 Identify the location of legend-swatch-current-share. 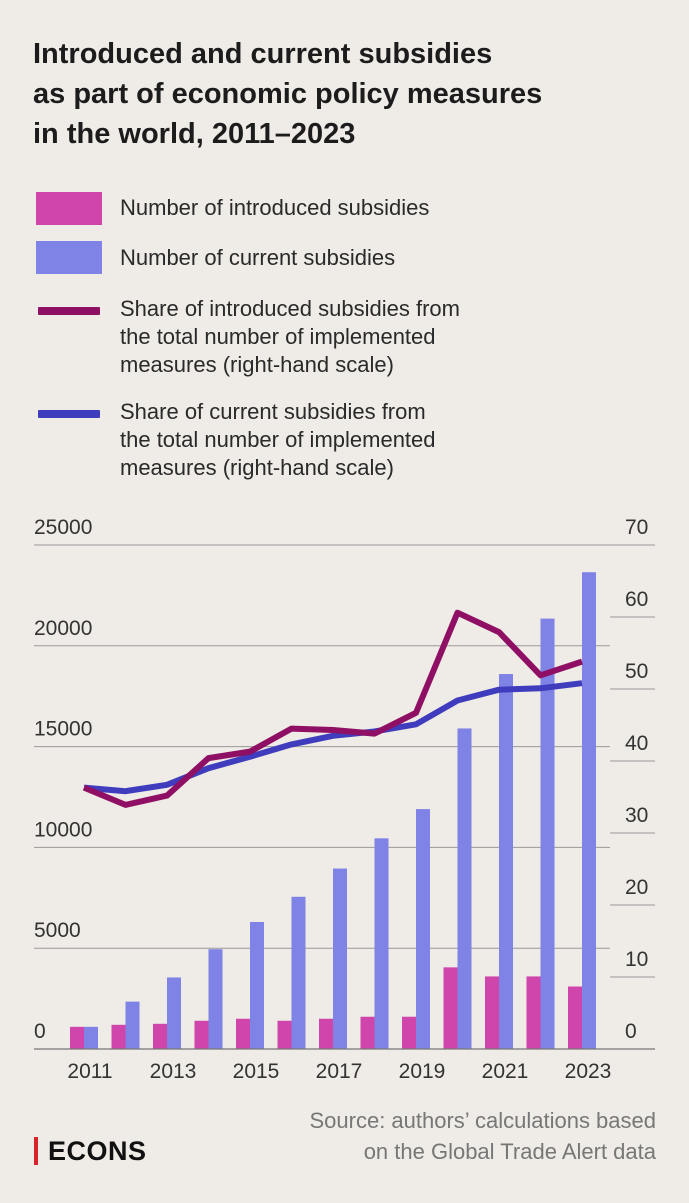
(69, 414).